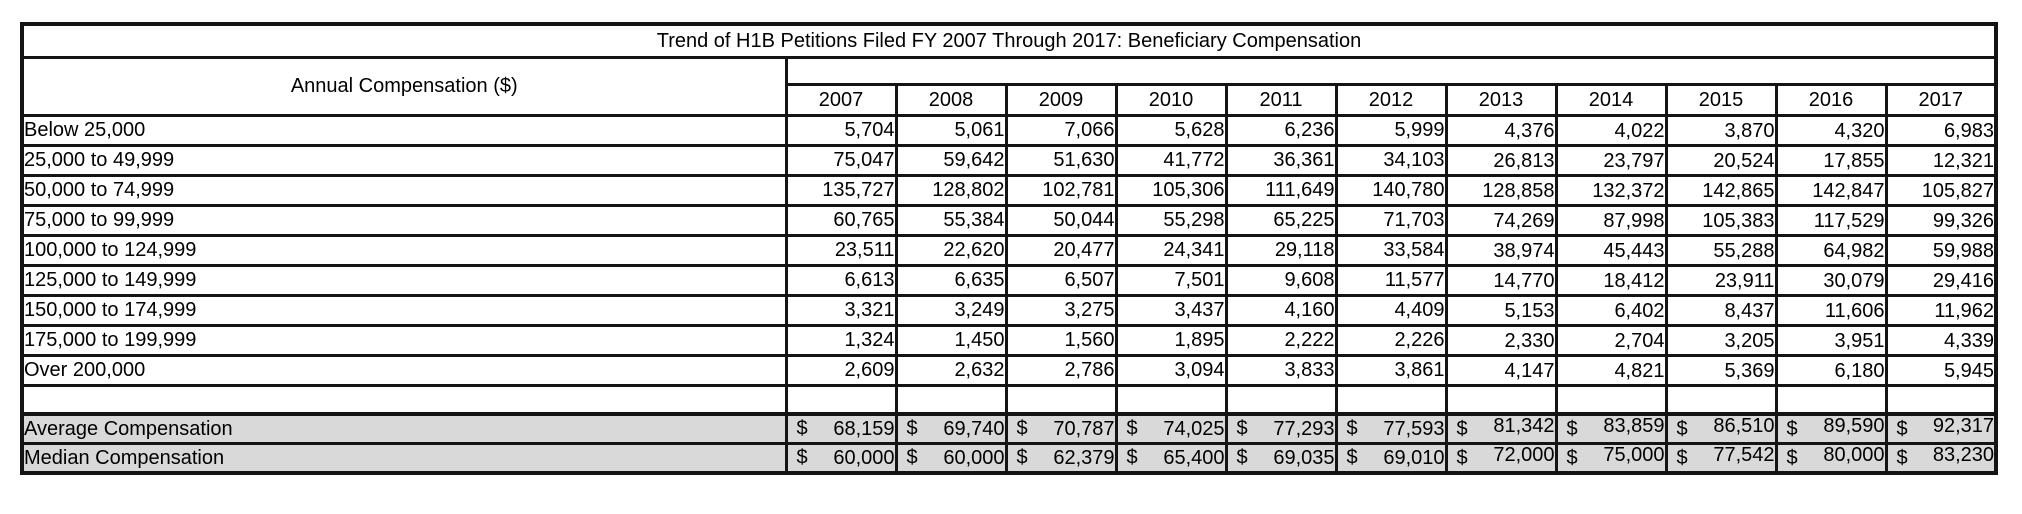 The height and width of the screenshot is (514, 2022). What do you see at coordinates (1634, 426) in the screenshot?
I see `summary-value: 83,859` at bounding box center [1634, 426].